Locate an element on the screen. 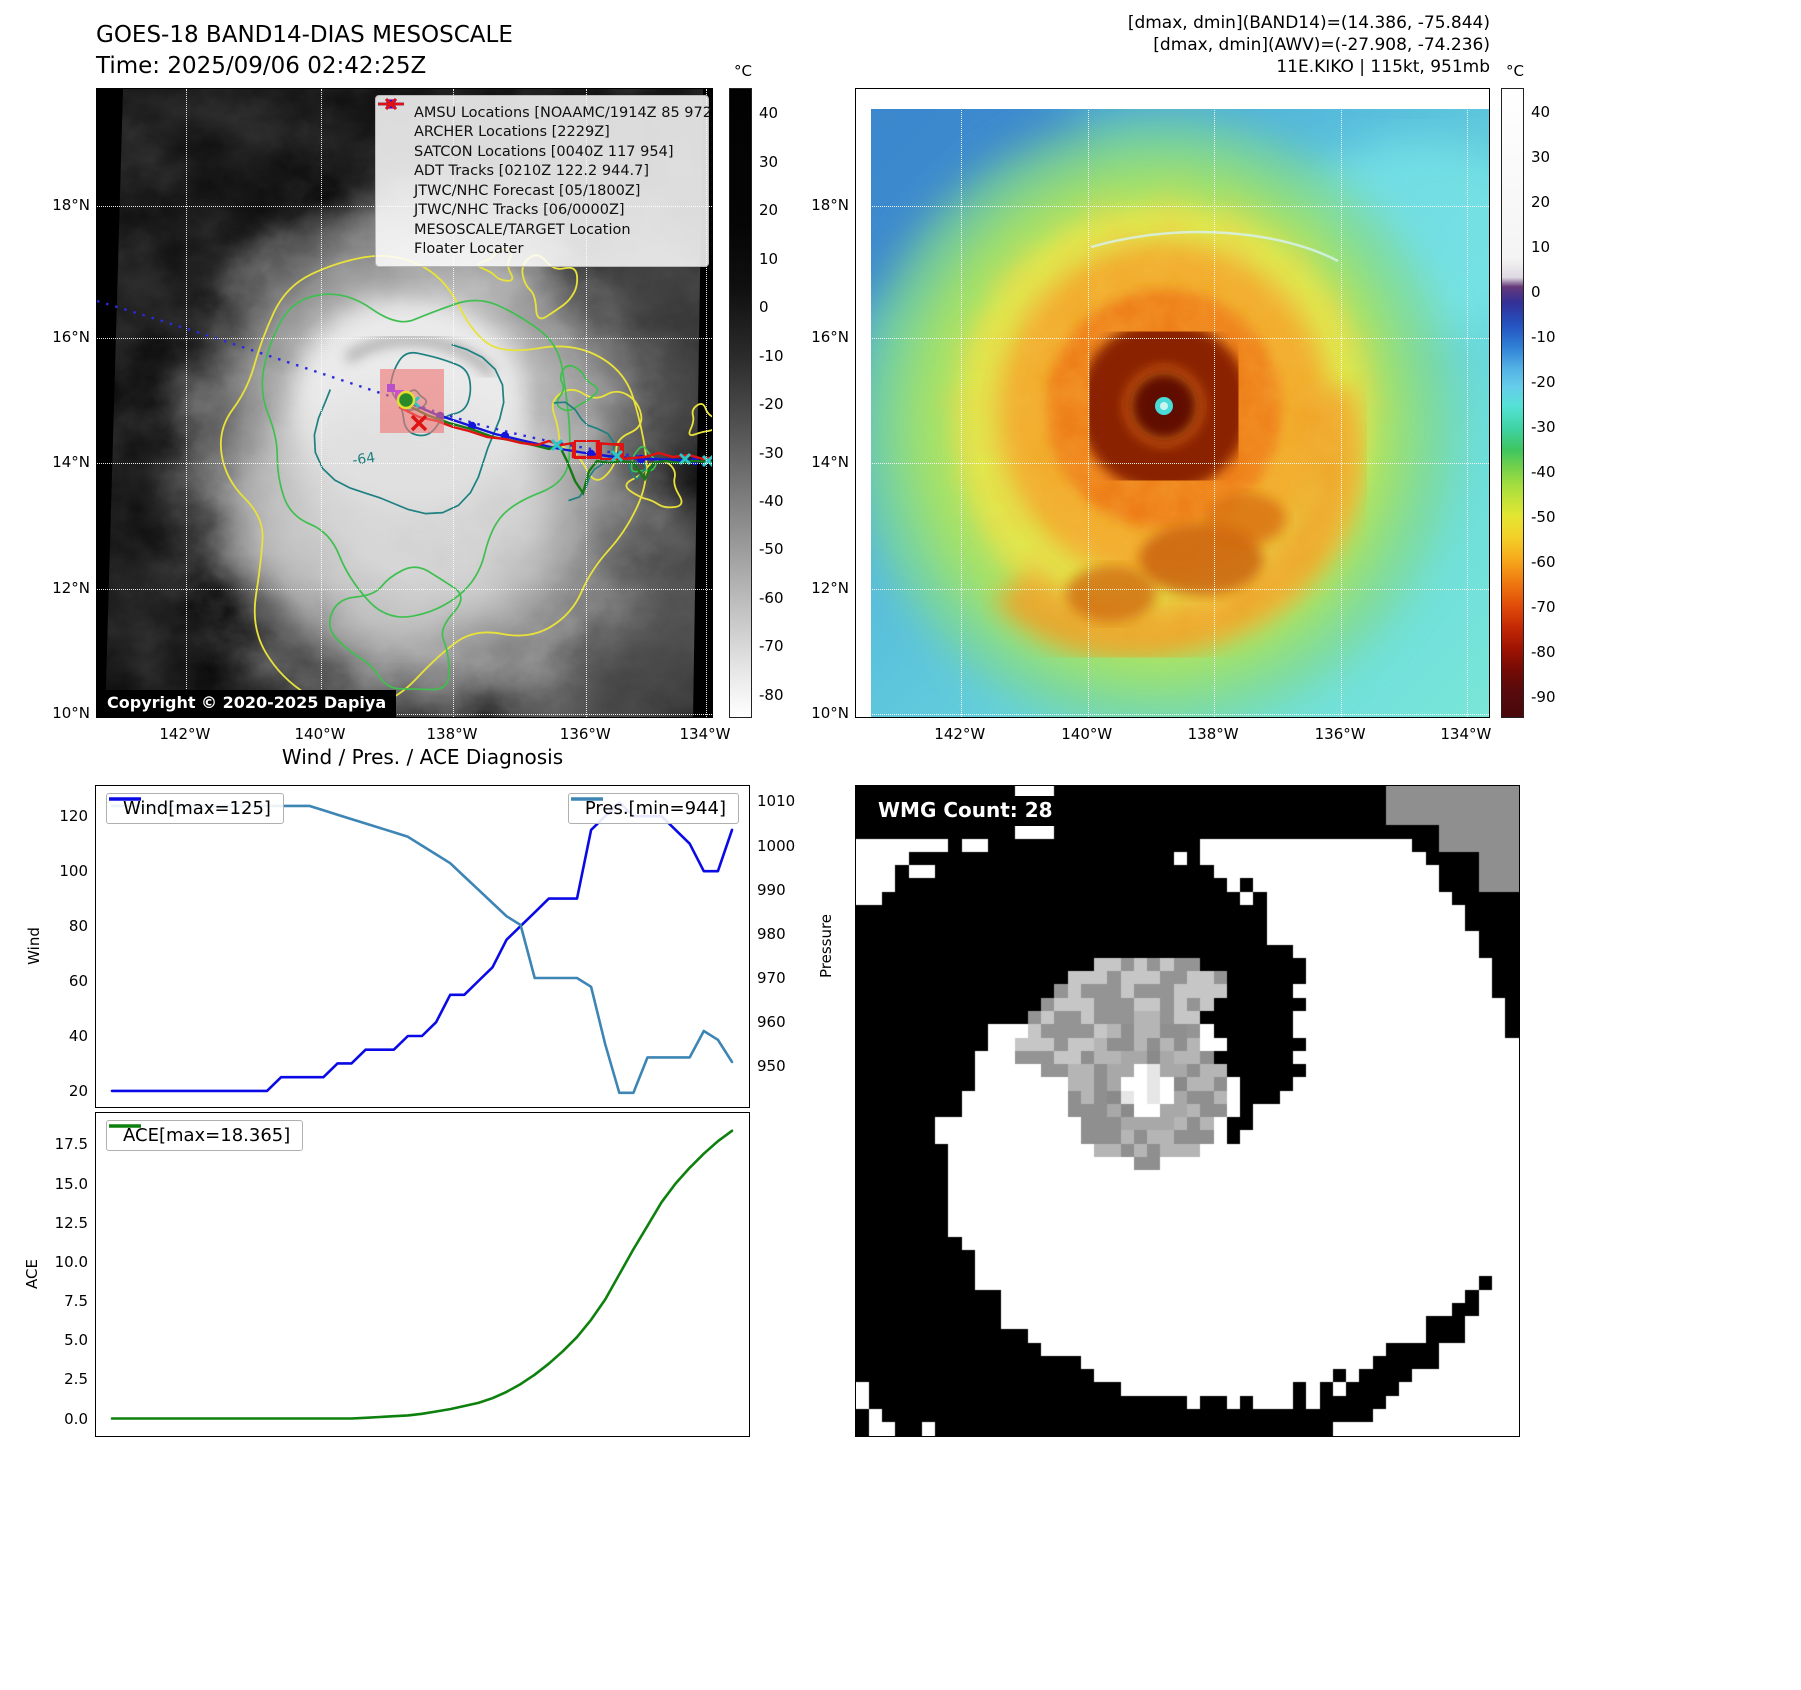 Image resolution: width=1801 pixels, height=1690 pixels. lat-tick-label: 16°N is located at coordinates (71, 336).